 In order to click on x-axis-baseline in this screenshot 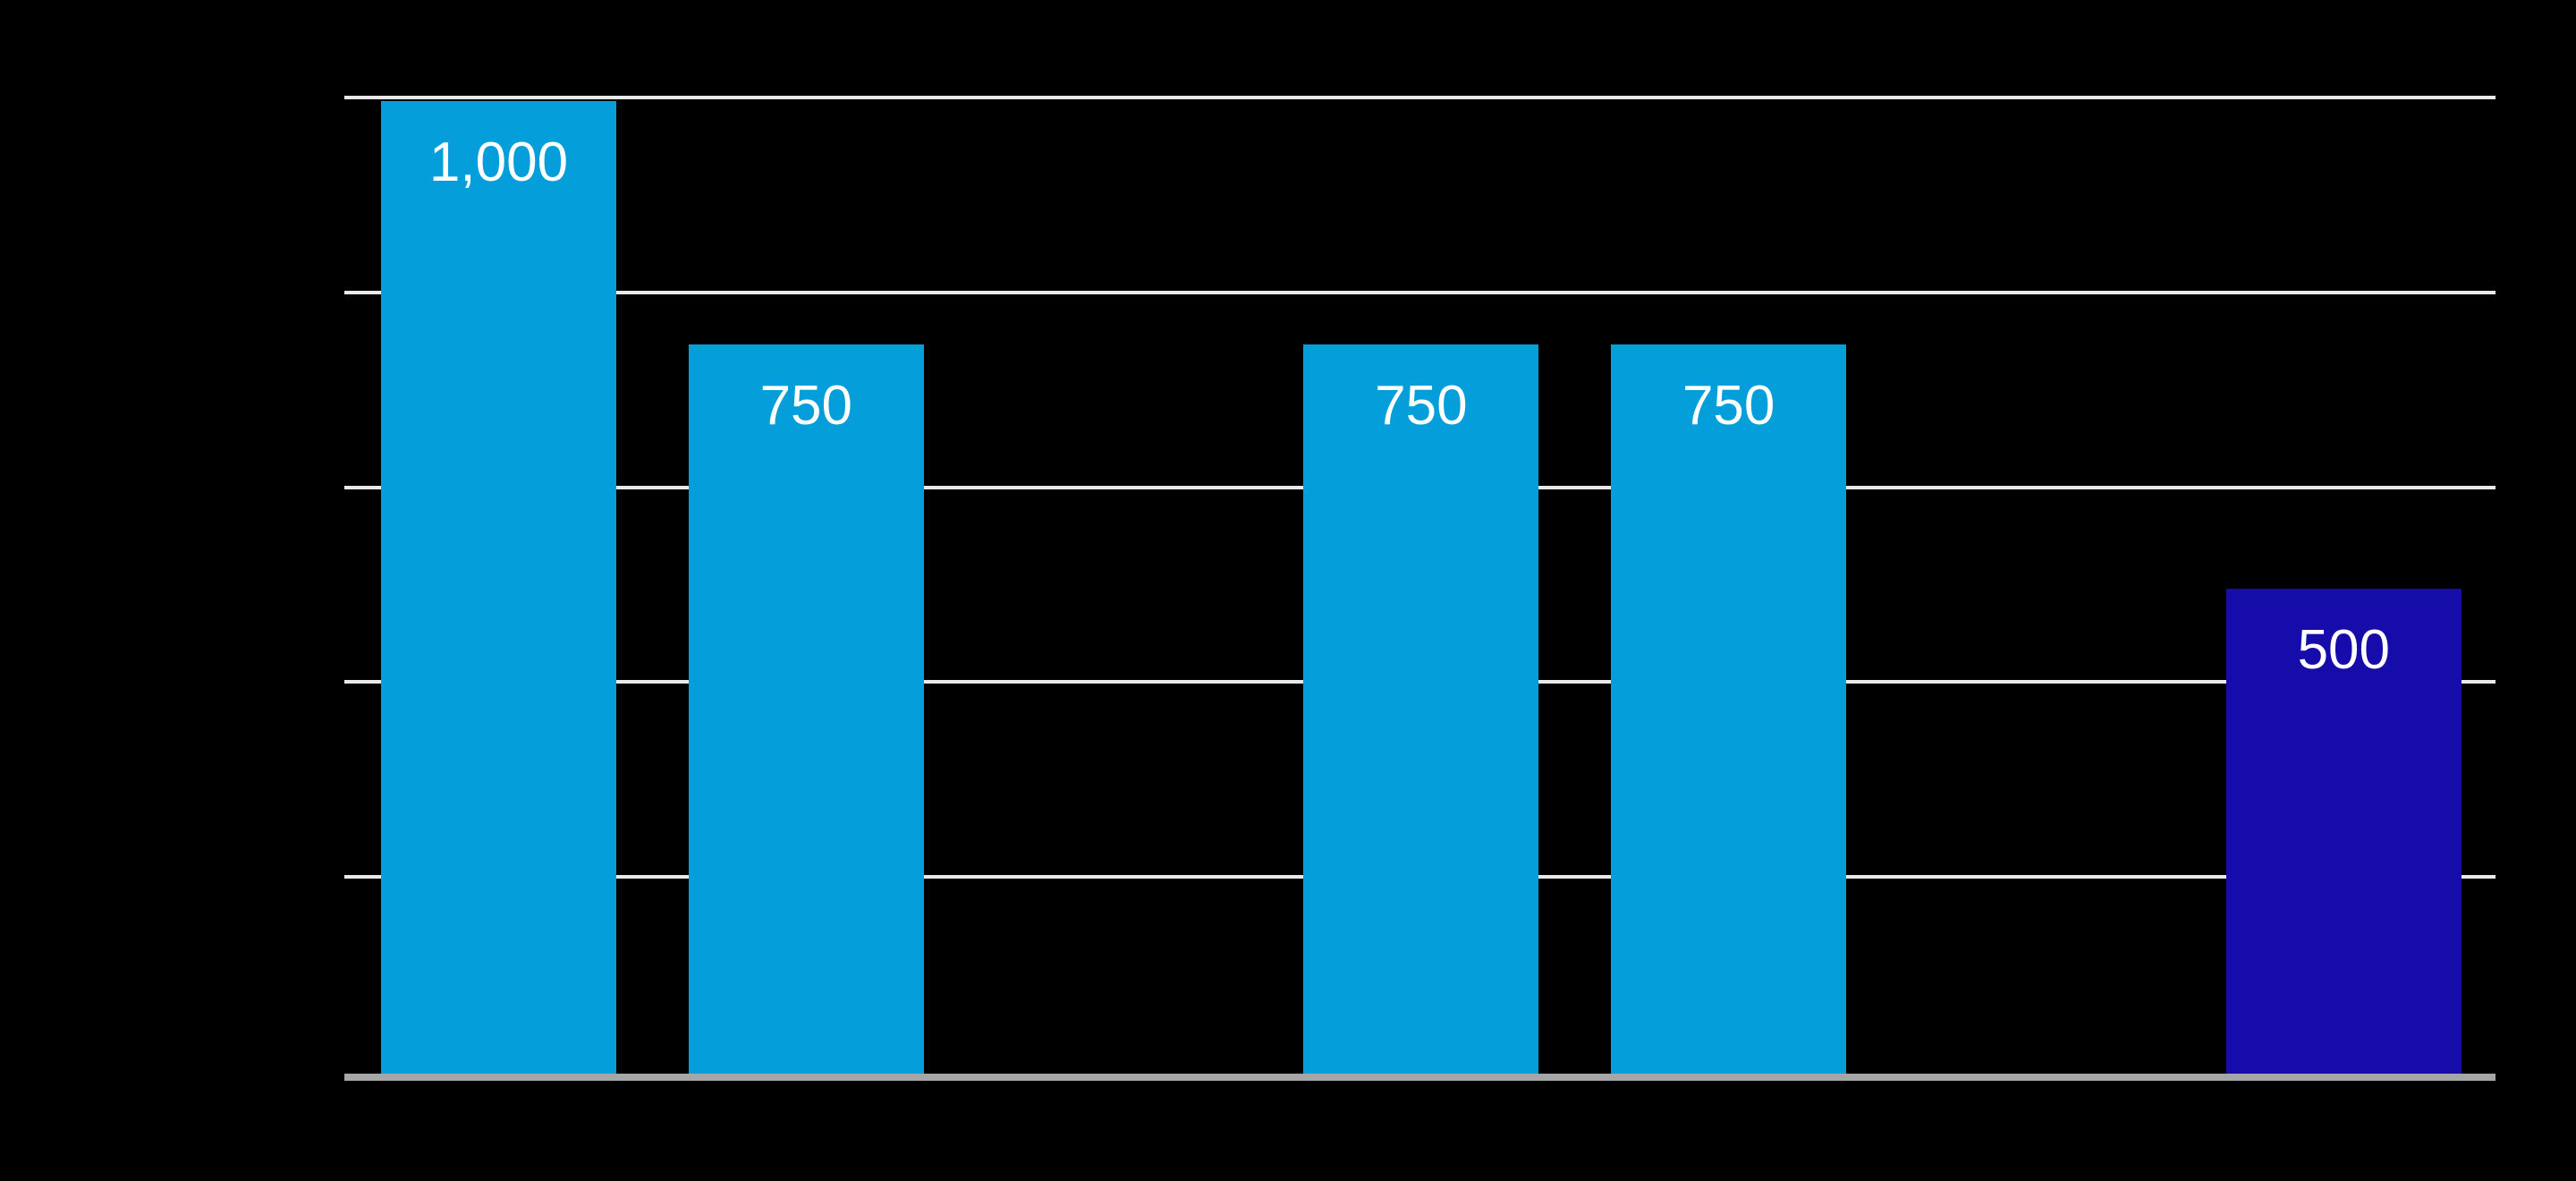, I will do `click(1420, 1077)`.